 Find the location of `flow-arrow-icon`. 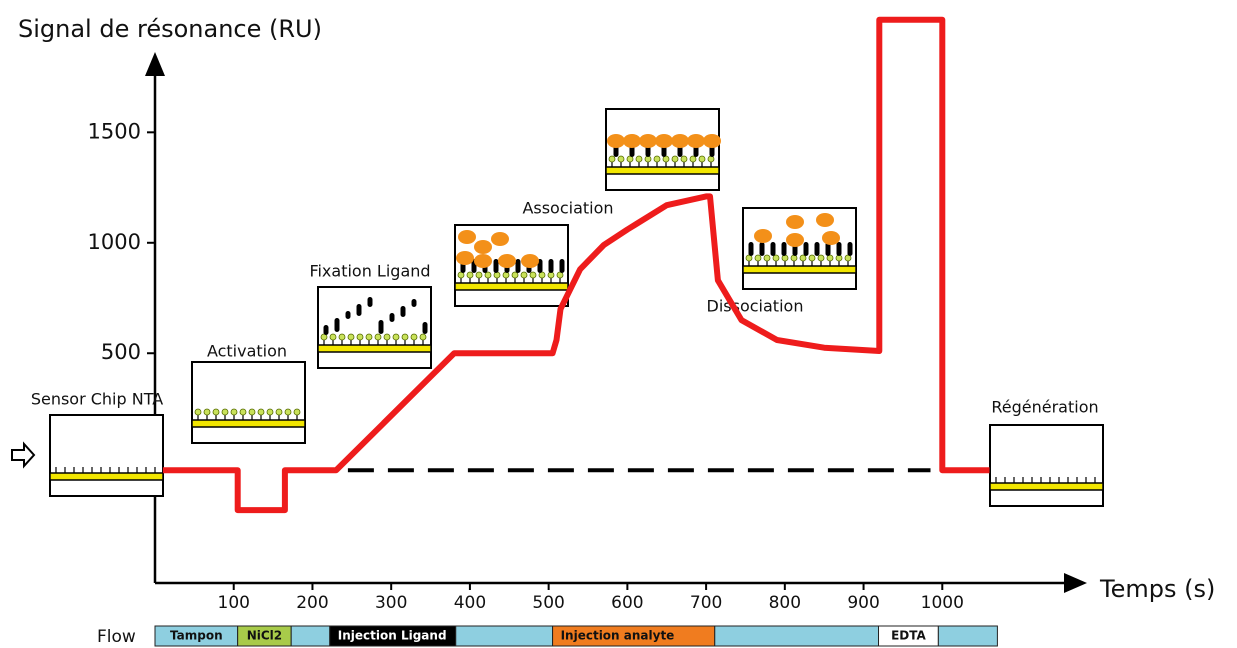

flow-arrow-icon is located at coordinates (23, 455).